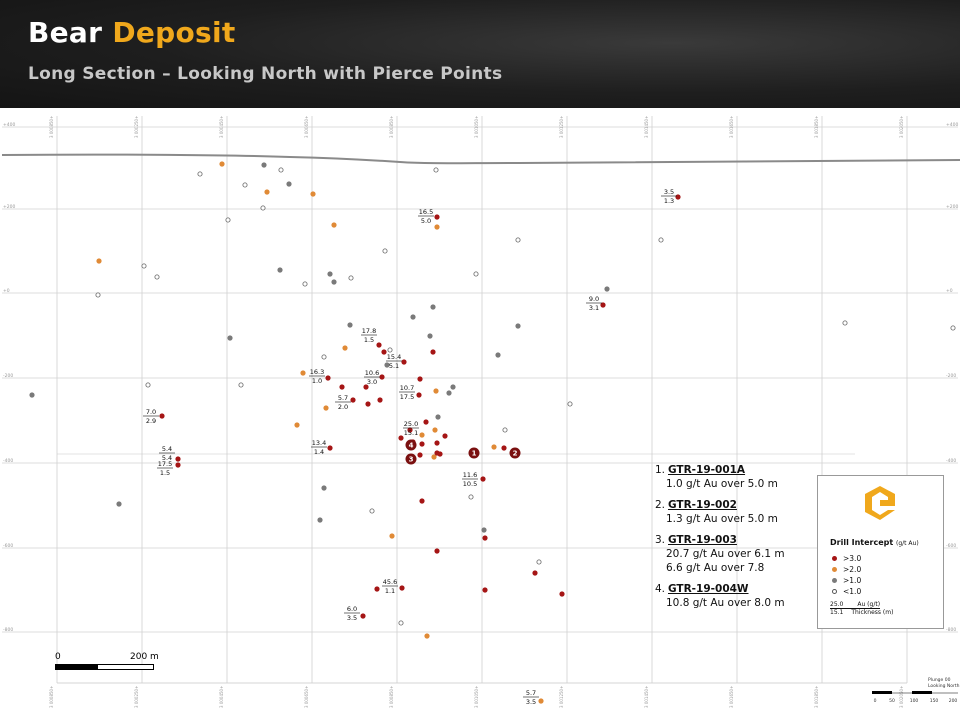 Image resolution: width=960 pixels, height=720 pixels. Describe the element at coordinates (317, 381) in the screenshot. I see `label-thickness: 1.0` at that location.